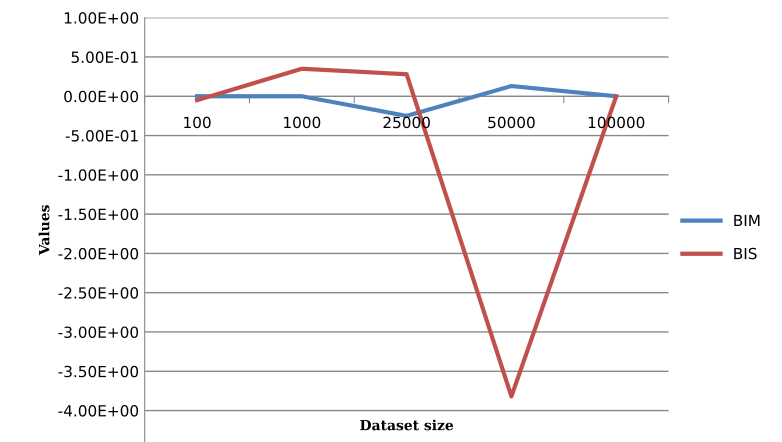 The image size is (782, 442). Describe the element at coordinates (747, 220) in the screenshot. I see `legend-label: BIM` at that location.